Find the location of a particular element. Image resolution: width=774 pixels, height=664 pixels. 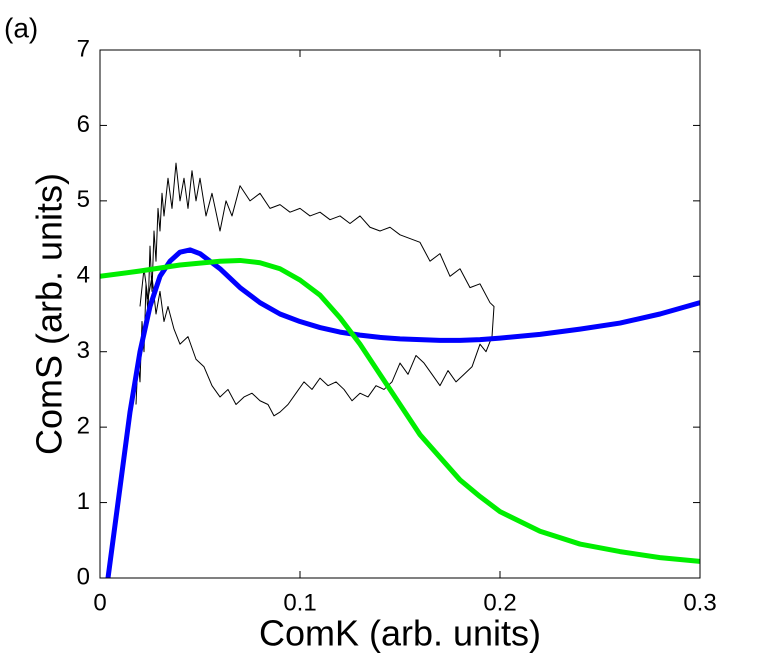

y-tick-label: 2 is located at coordinates (83, 425).